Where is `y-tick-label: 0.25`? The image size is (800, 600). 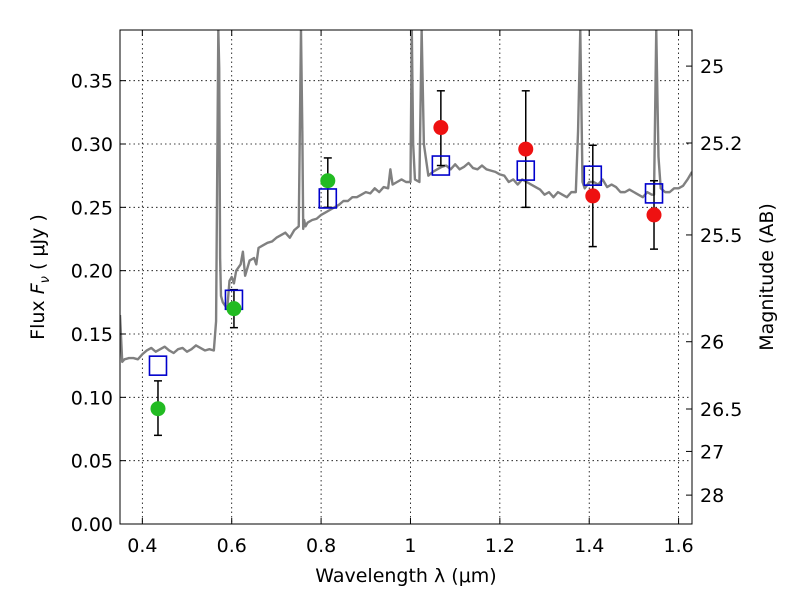
y-tick-label: 0.25 is located at coordinates (92, 208).